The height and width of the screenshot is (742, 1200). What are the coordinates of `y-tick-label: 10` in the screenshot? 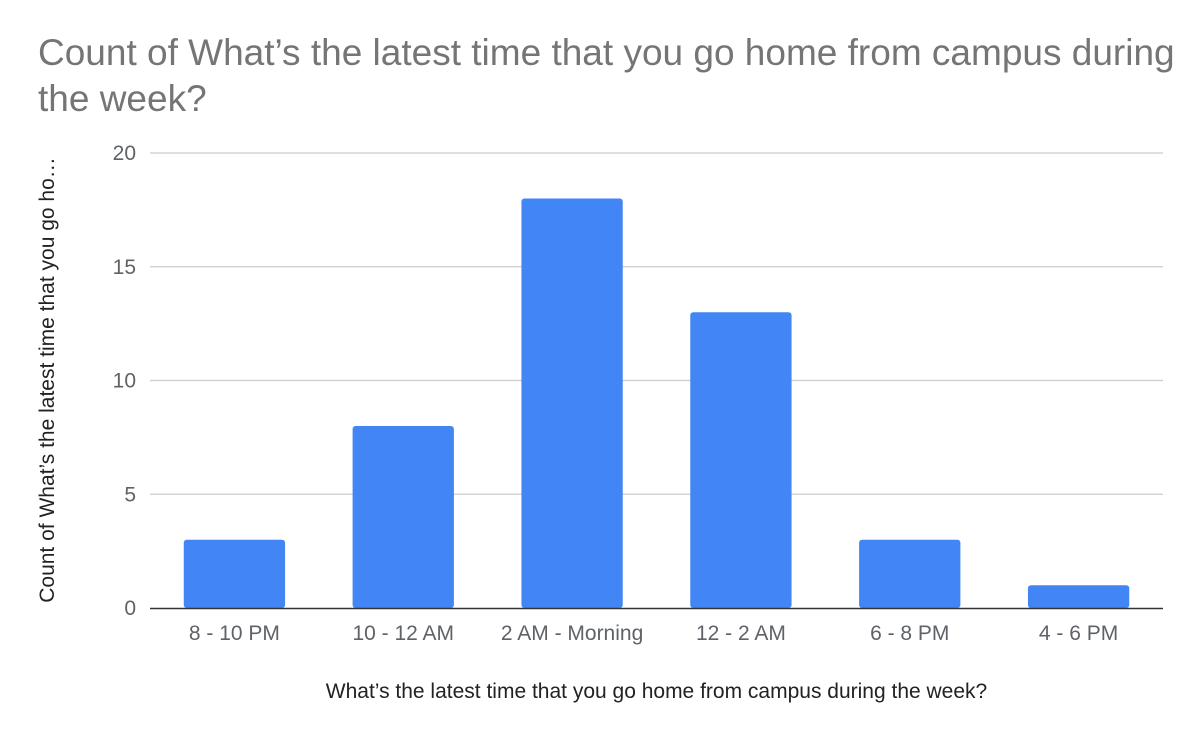 It's located at (124, 381).